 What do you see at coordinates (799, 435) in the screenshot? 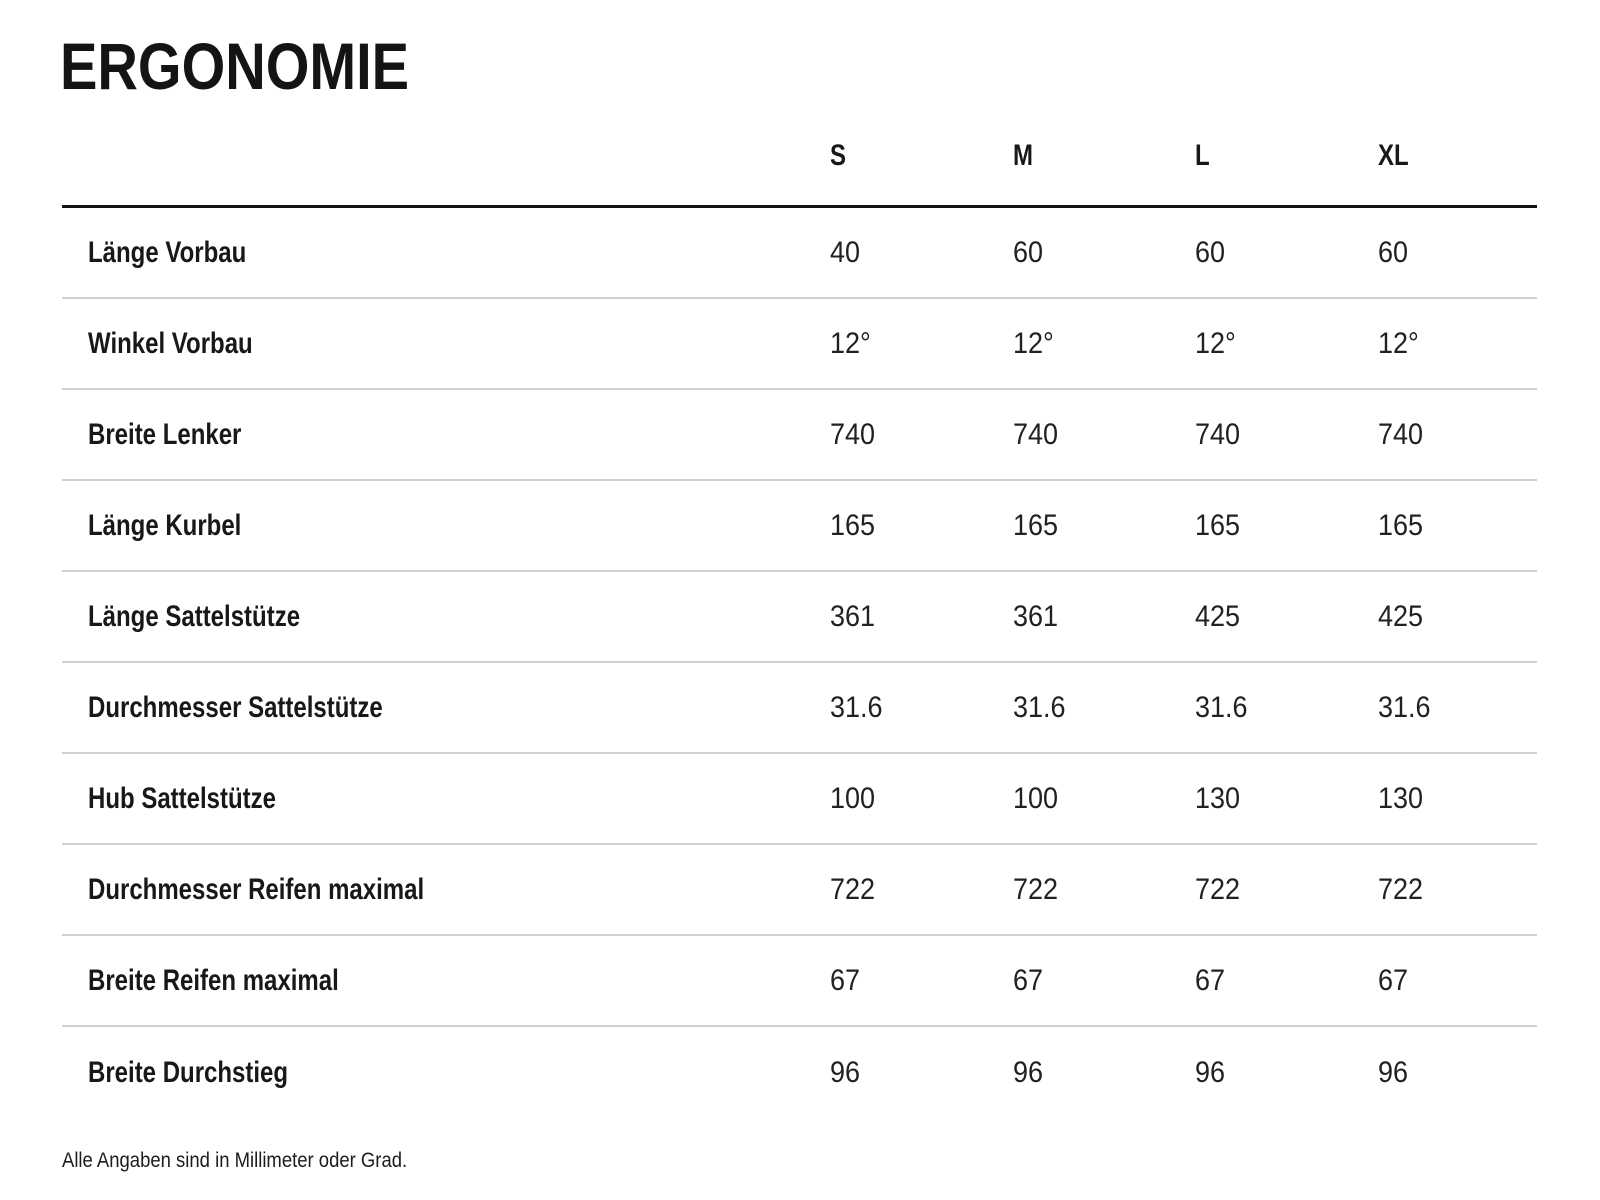
I see `table-row: Breite Lenker 740 740 740 740` at bounding box center [799, 435].